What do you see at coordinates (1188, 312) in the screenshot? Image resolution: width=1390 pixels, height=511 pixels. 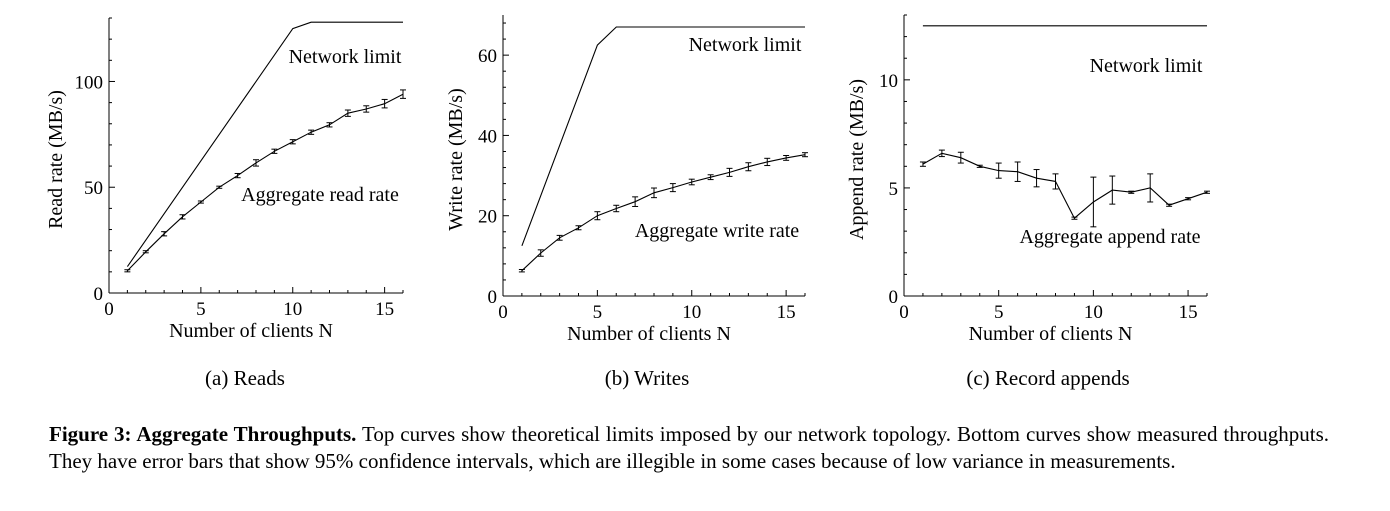 I see `chart-3-x-tick-label: 15` at bounding box center [1188, 312].